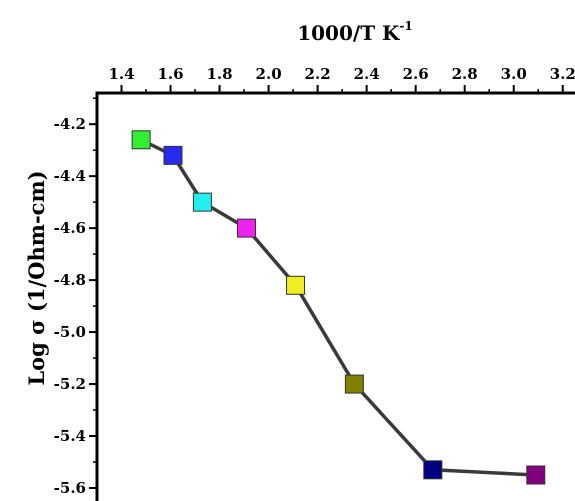 This screenshot has height=501, width=575. Describe the element at coordinates (70, 384) in the screenshot. I see `y-tick-label: -5.2` at that location.